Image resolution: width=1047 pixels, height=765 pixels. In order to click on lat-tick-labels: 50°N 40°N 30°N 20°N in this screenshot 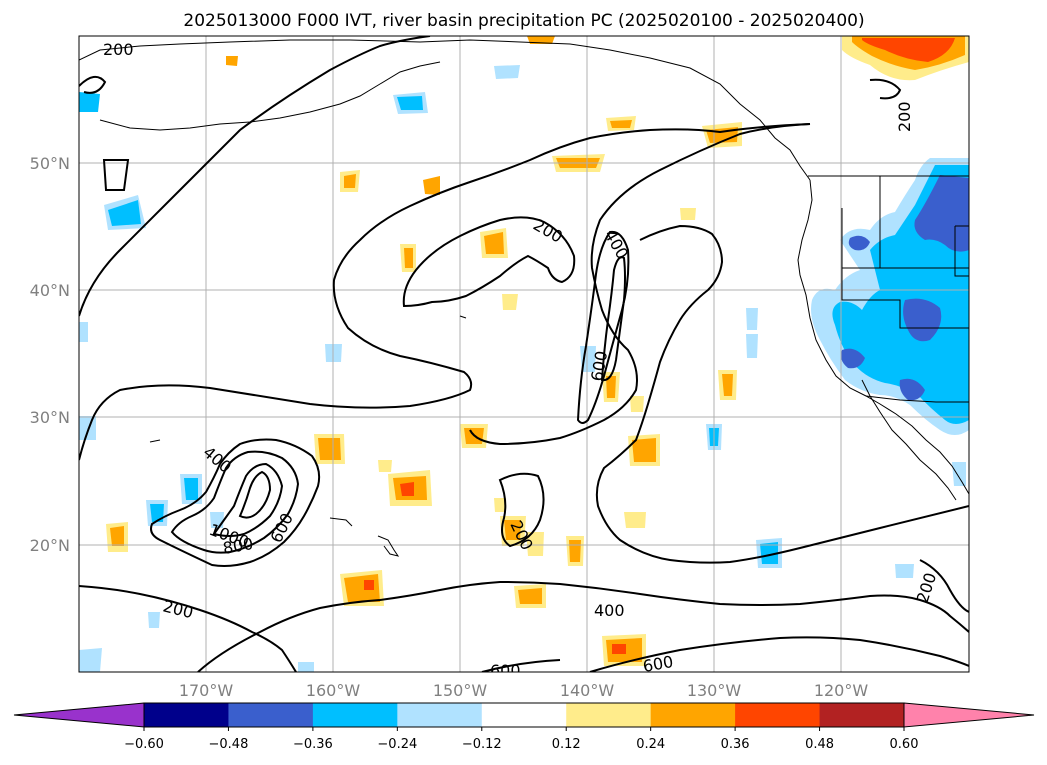, I will do `click(50, 354)`.